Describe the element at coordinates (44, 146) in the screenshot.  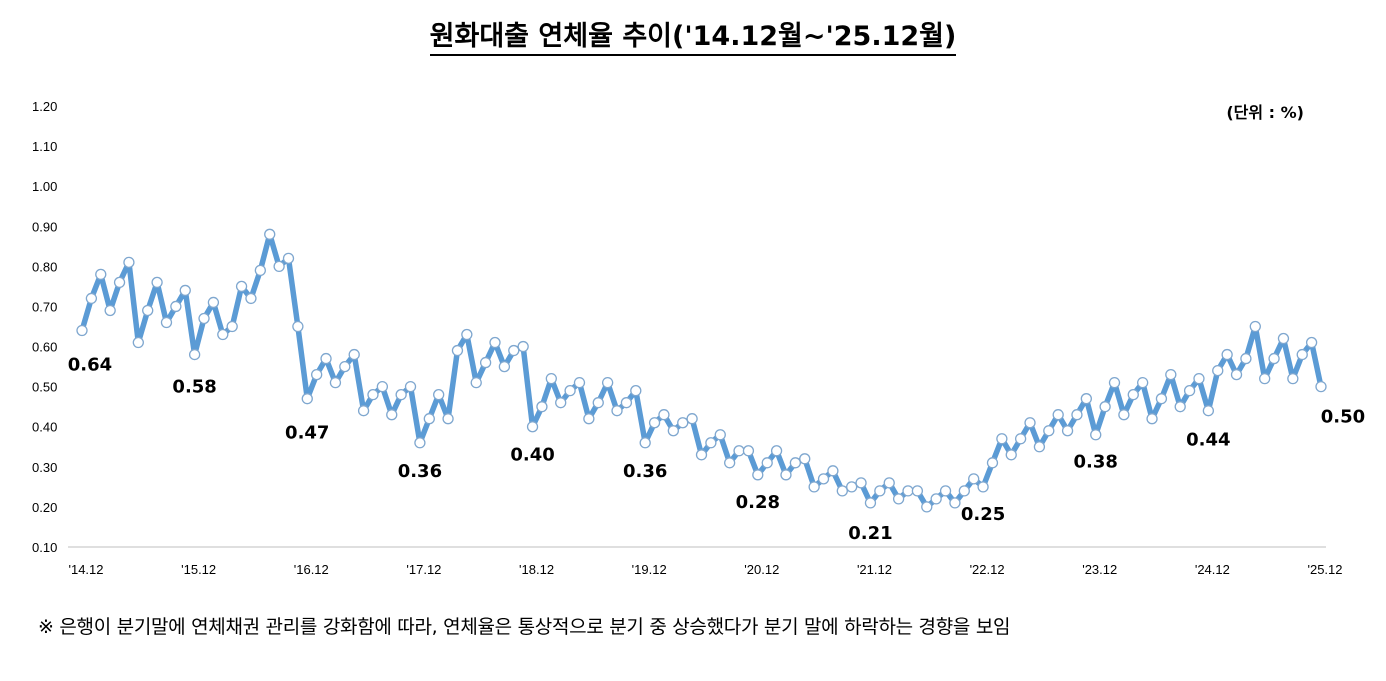
I see `y-tick-label: 1.10` at that location.